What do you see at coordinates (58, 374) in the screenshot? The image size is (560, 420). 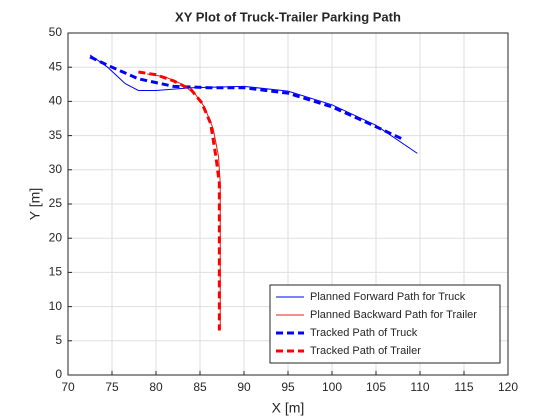 I see `y-tick-label: 0` at bounding box center [58, 374].